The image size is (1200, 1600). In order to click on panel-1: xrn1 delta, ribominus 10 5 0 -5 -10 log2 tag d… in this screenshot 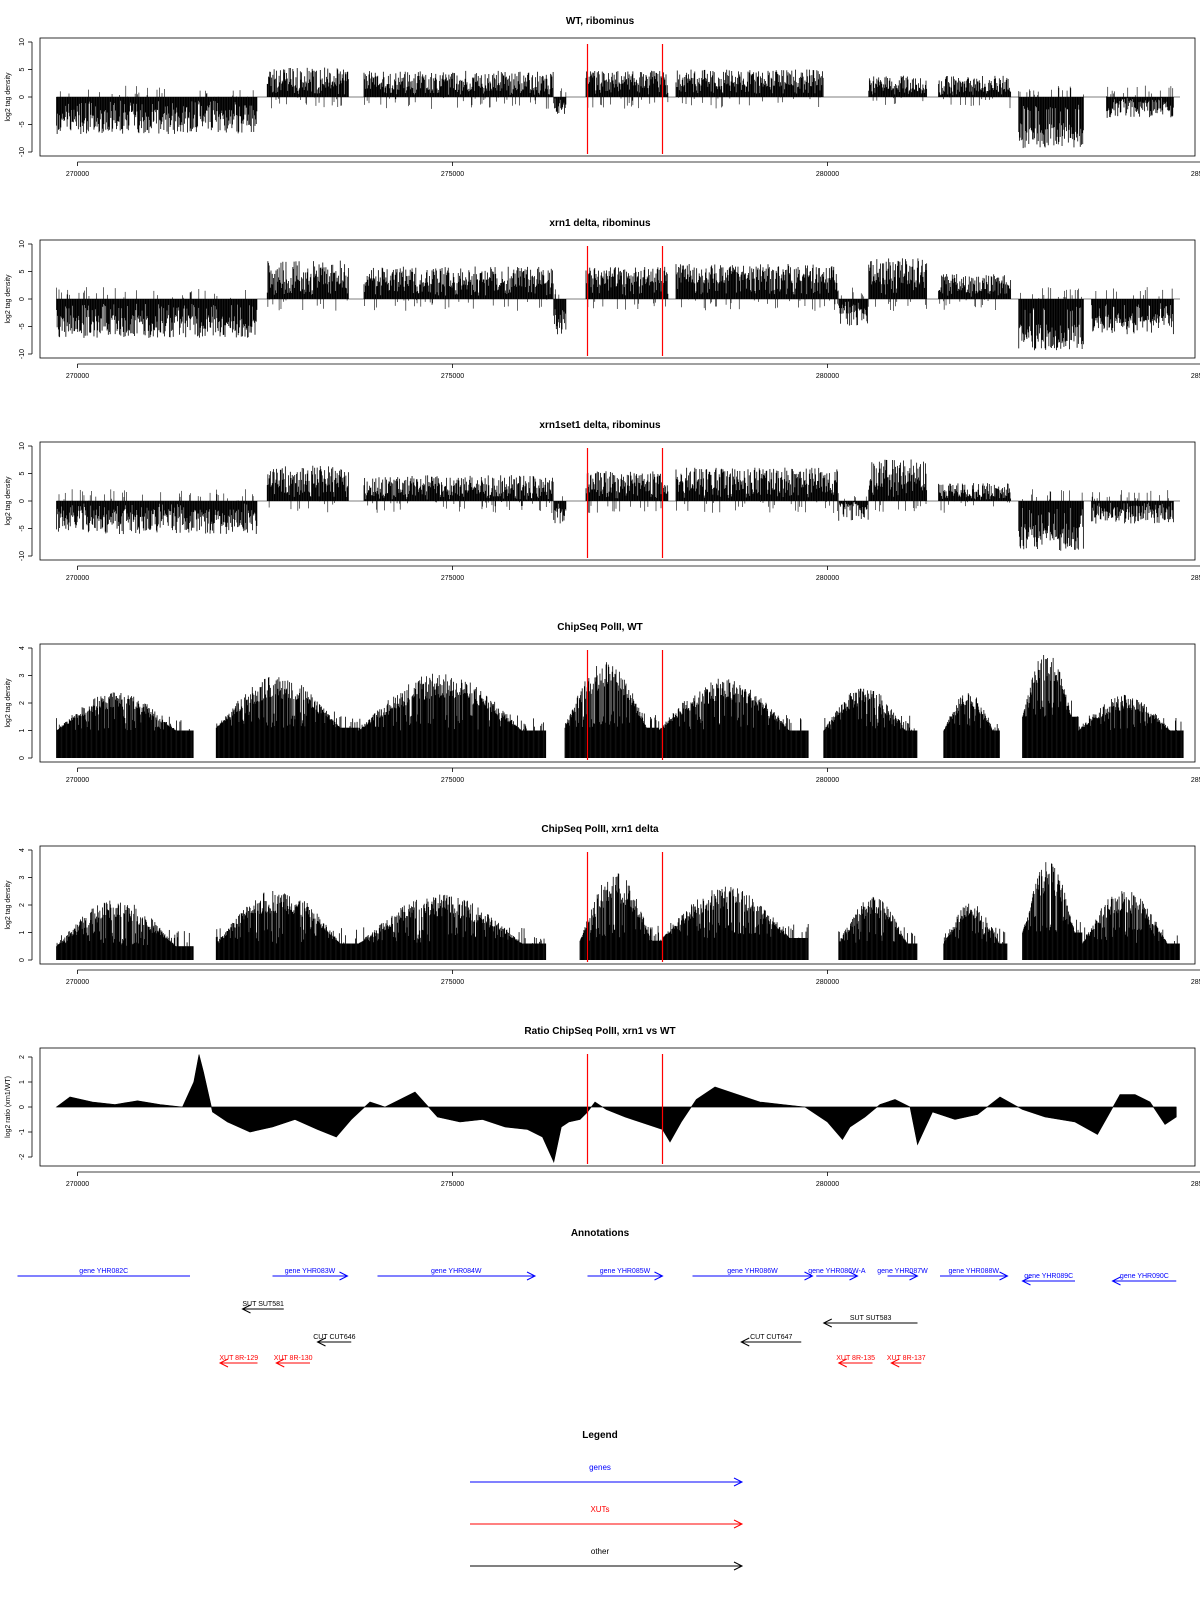, I will do `click(602, 299)`.